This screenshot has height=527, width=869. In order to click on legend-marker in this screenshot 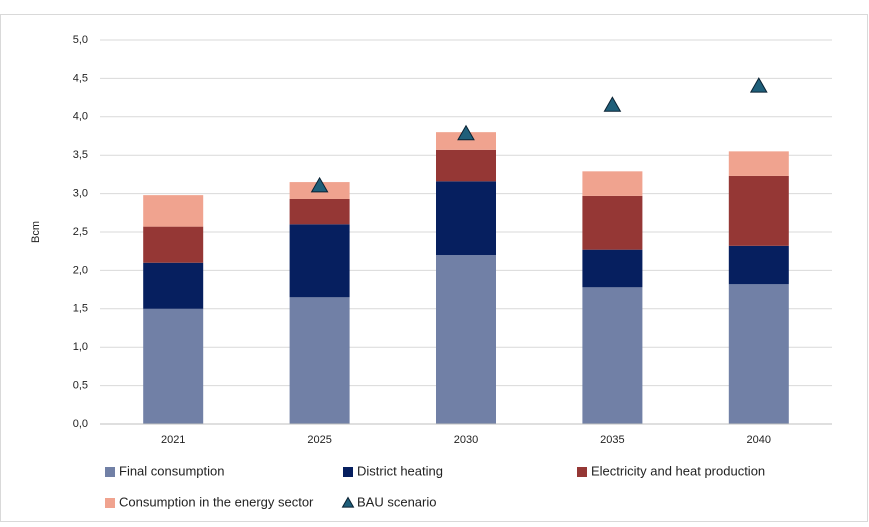, I will do `click(348, 502)`.